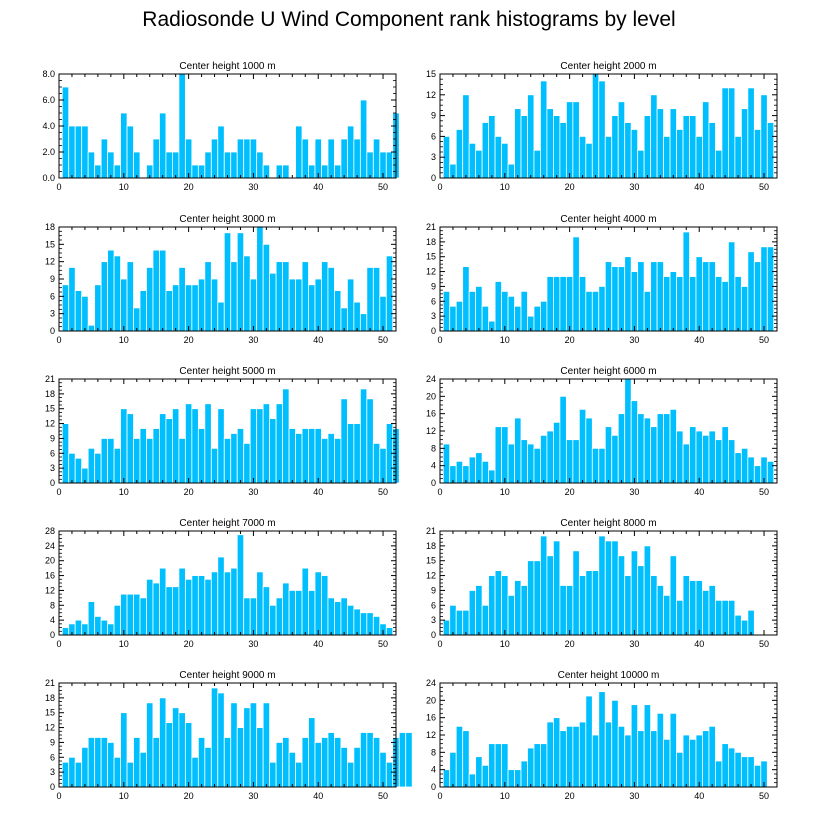 This screenshot has width=818, height=824. Describe the element at coordinates (52, 453) in the screenshot. I see `y-tick-label: 6` at that location.